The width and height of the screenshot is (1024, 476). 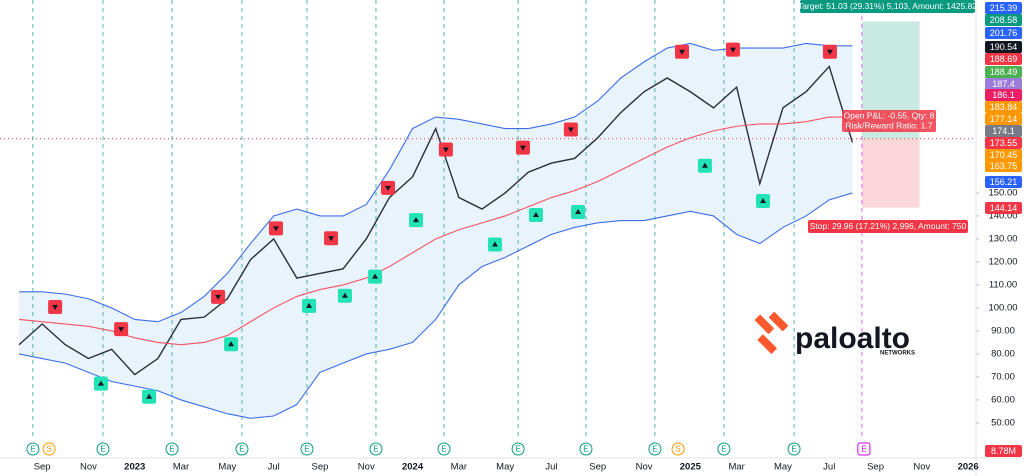 I want to click on x-tick-label: 2023, so click(x=134, y=467).